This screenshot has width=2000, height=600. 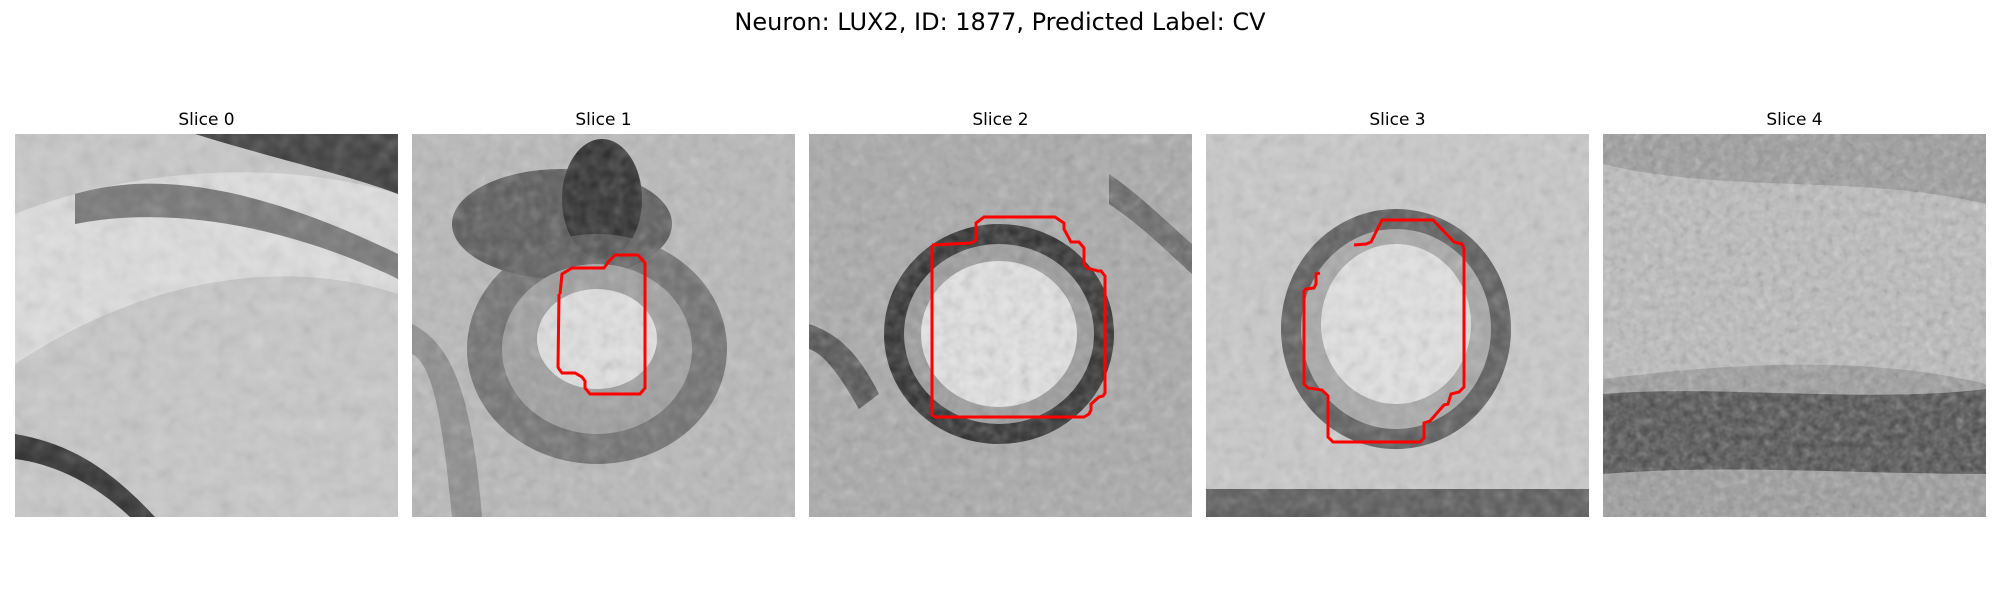 I want to click on slice-title-3: Slice 3, so click(x=1397, y=120).